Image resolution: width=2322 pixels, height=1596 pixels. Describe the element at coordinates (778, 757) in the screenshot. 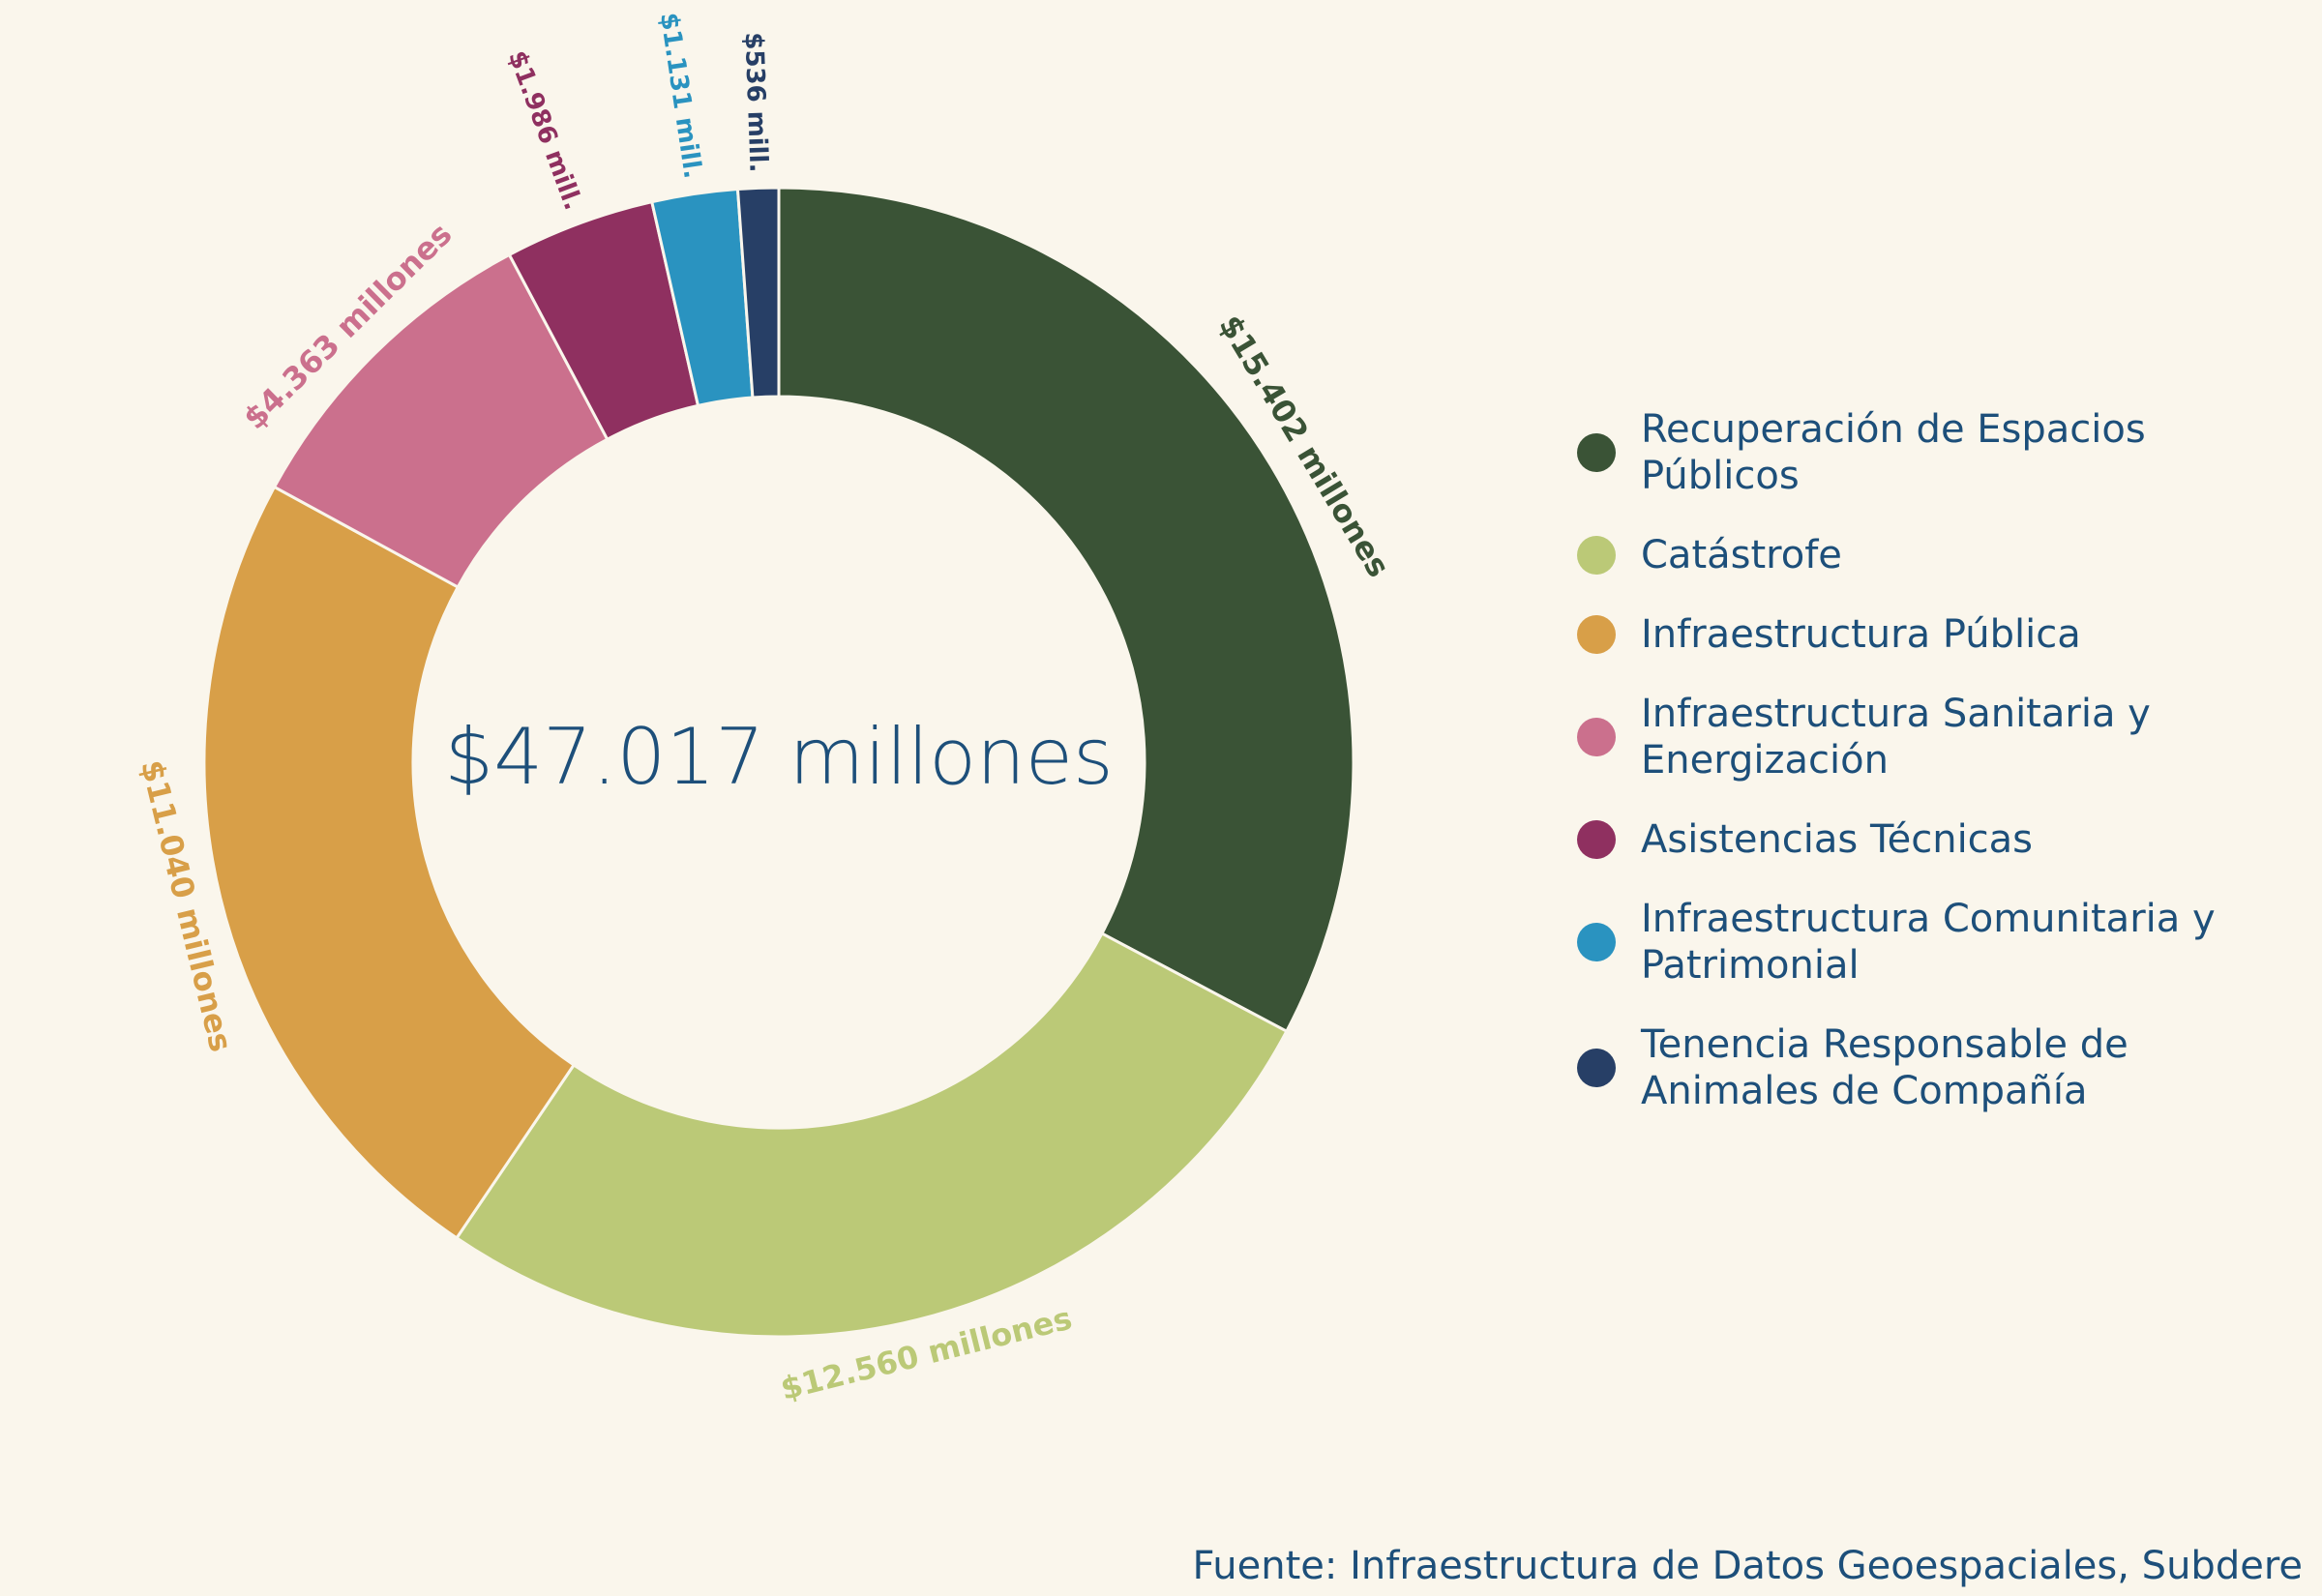

I see `center-label: $47.017 millones` at that location.